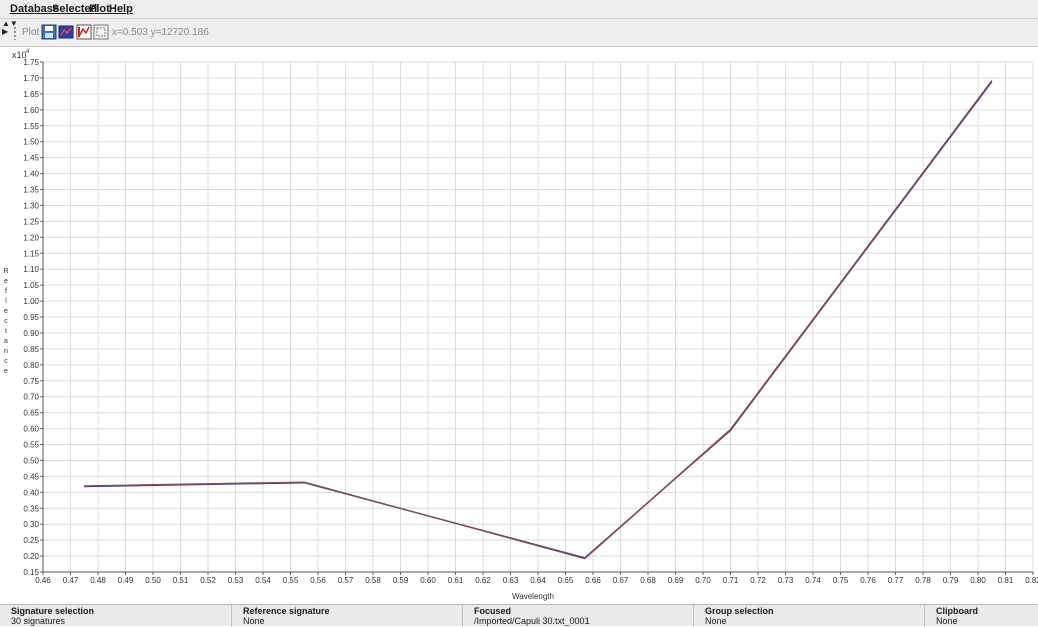 This screenshot has width=1038, height=627. Describe the element at coordinates (346, 580) in the screenshot. I see `x-tick-label: 0.57` at that location.